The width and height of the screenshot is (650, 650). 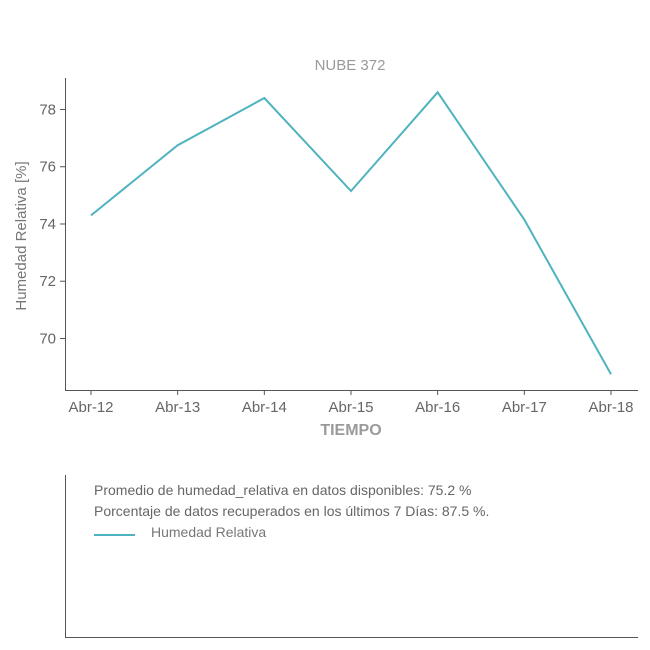 What do you see at coordinates (209, 532) in the screenshot?
I see `legend-label: Humedad Relativa` at bounding box center [209, 532].